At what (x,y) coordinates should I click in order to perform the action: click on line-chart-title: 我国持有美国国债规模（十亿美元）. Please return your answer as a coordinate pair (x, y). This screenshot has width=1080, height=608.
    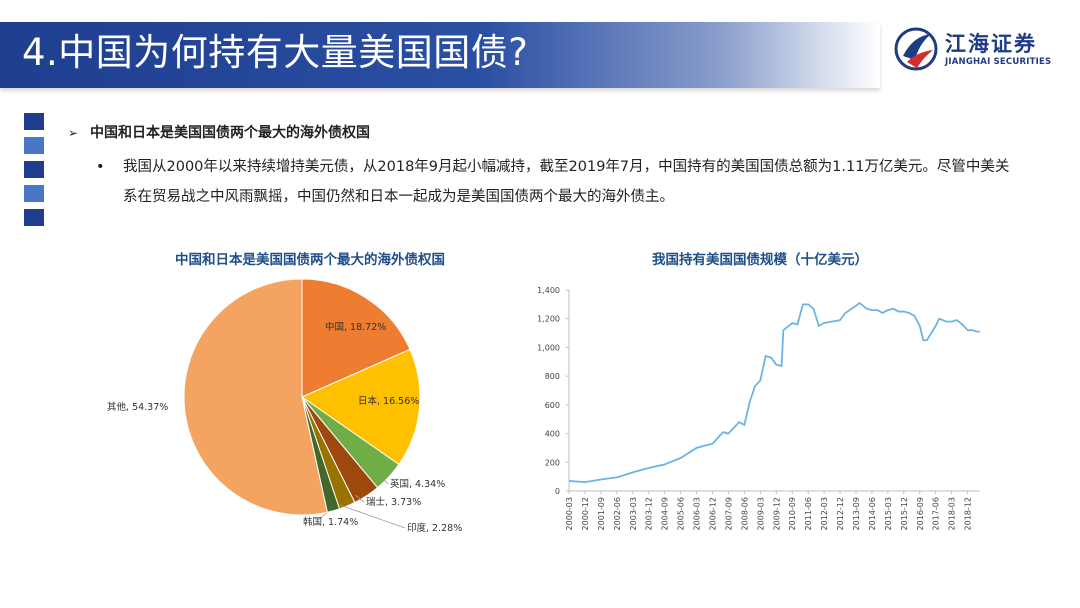
    Looking at the image, I should click on (760, 260).